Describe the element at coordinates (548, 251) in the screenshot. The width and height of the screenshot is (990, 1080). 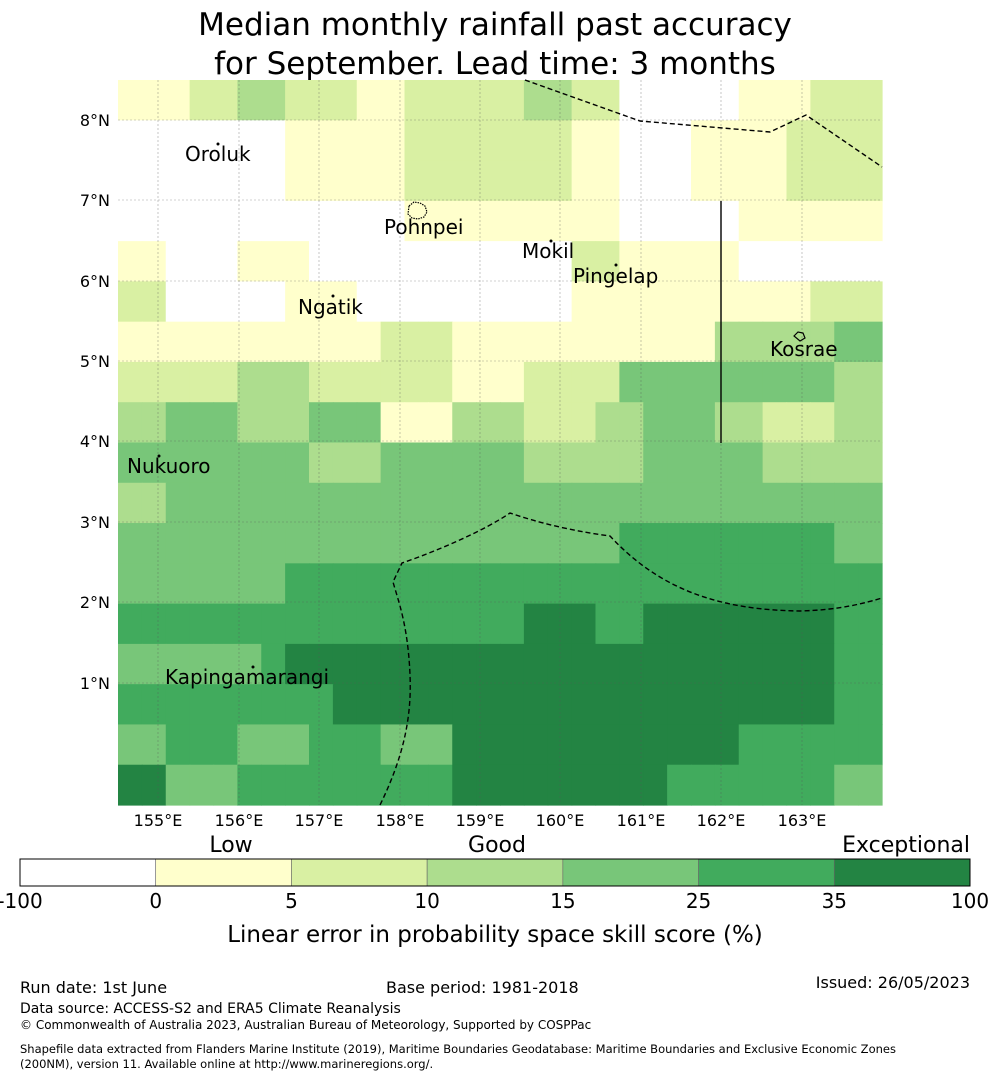
I see `label-mokil: Mokil` at that location.